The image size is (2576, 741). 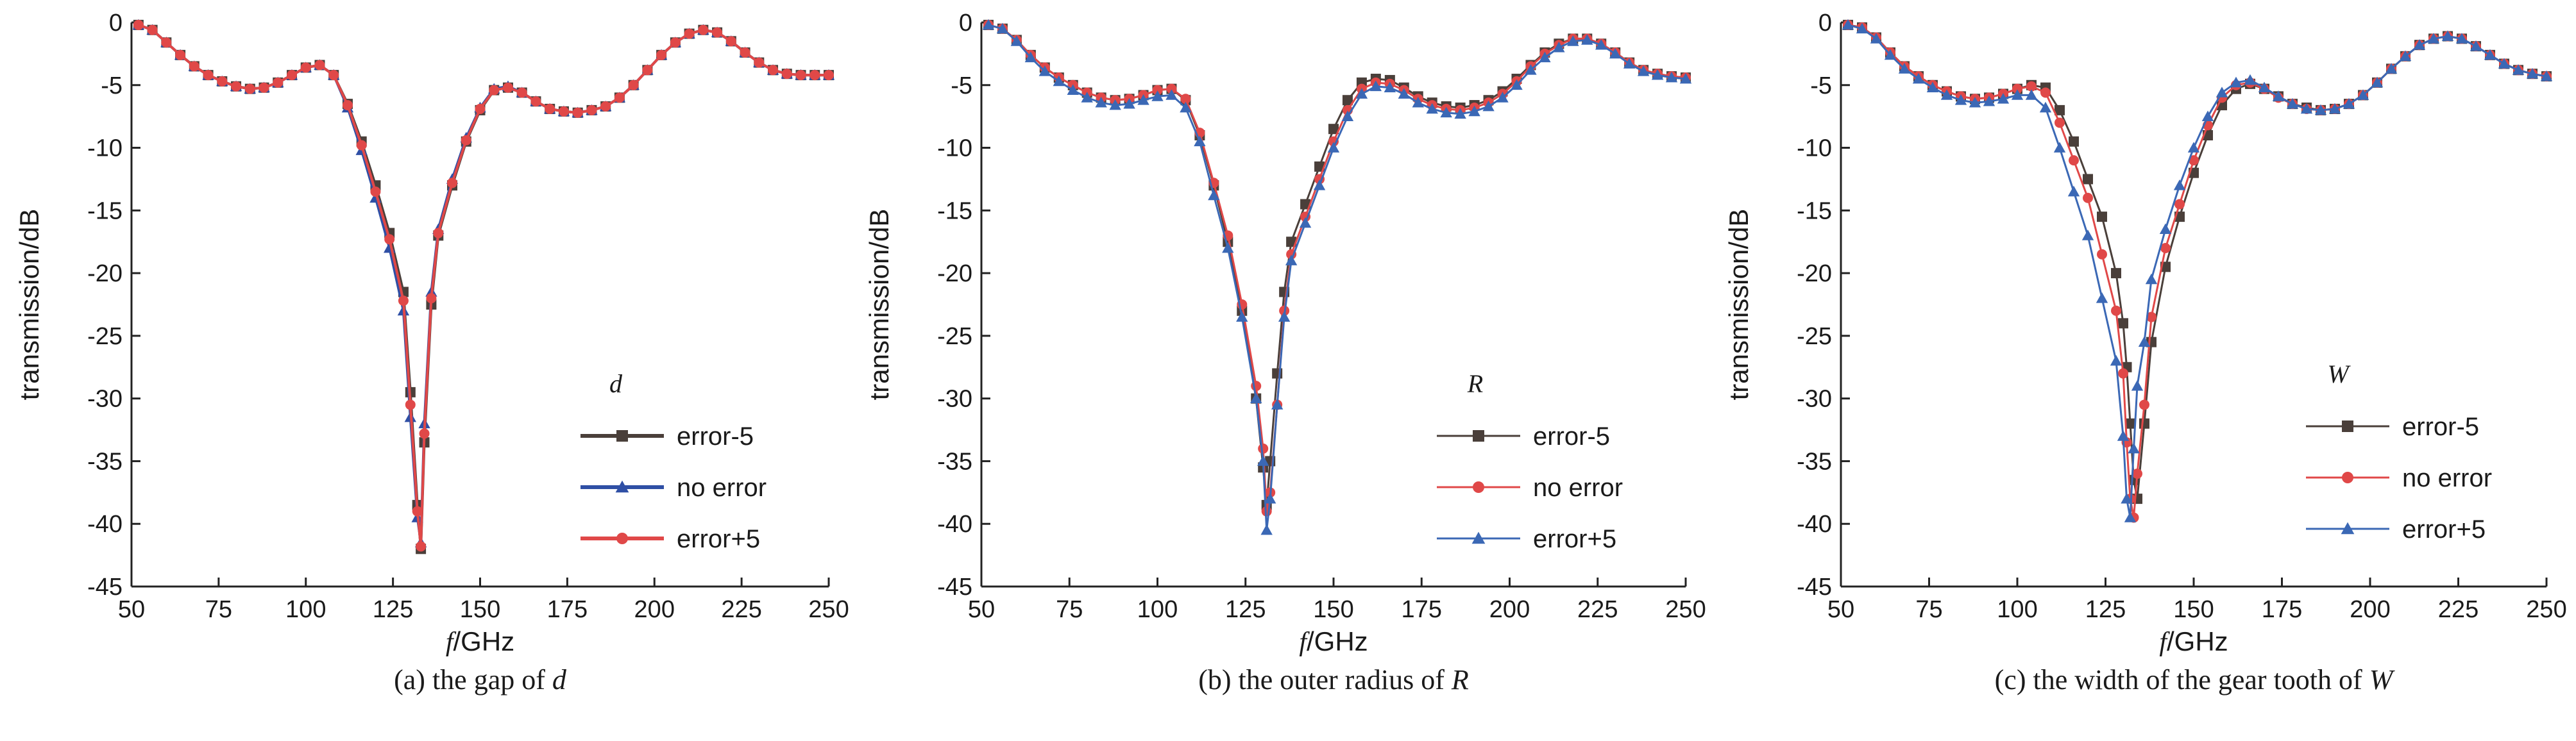 I want to click on y-tick-label: -5, so click(x=112, y=85).